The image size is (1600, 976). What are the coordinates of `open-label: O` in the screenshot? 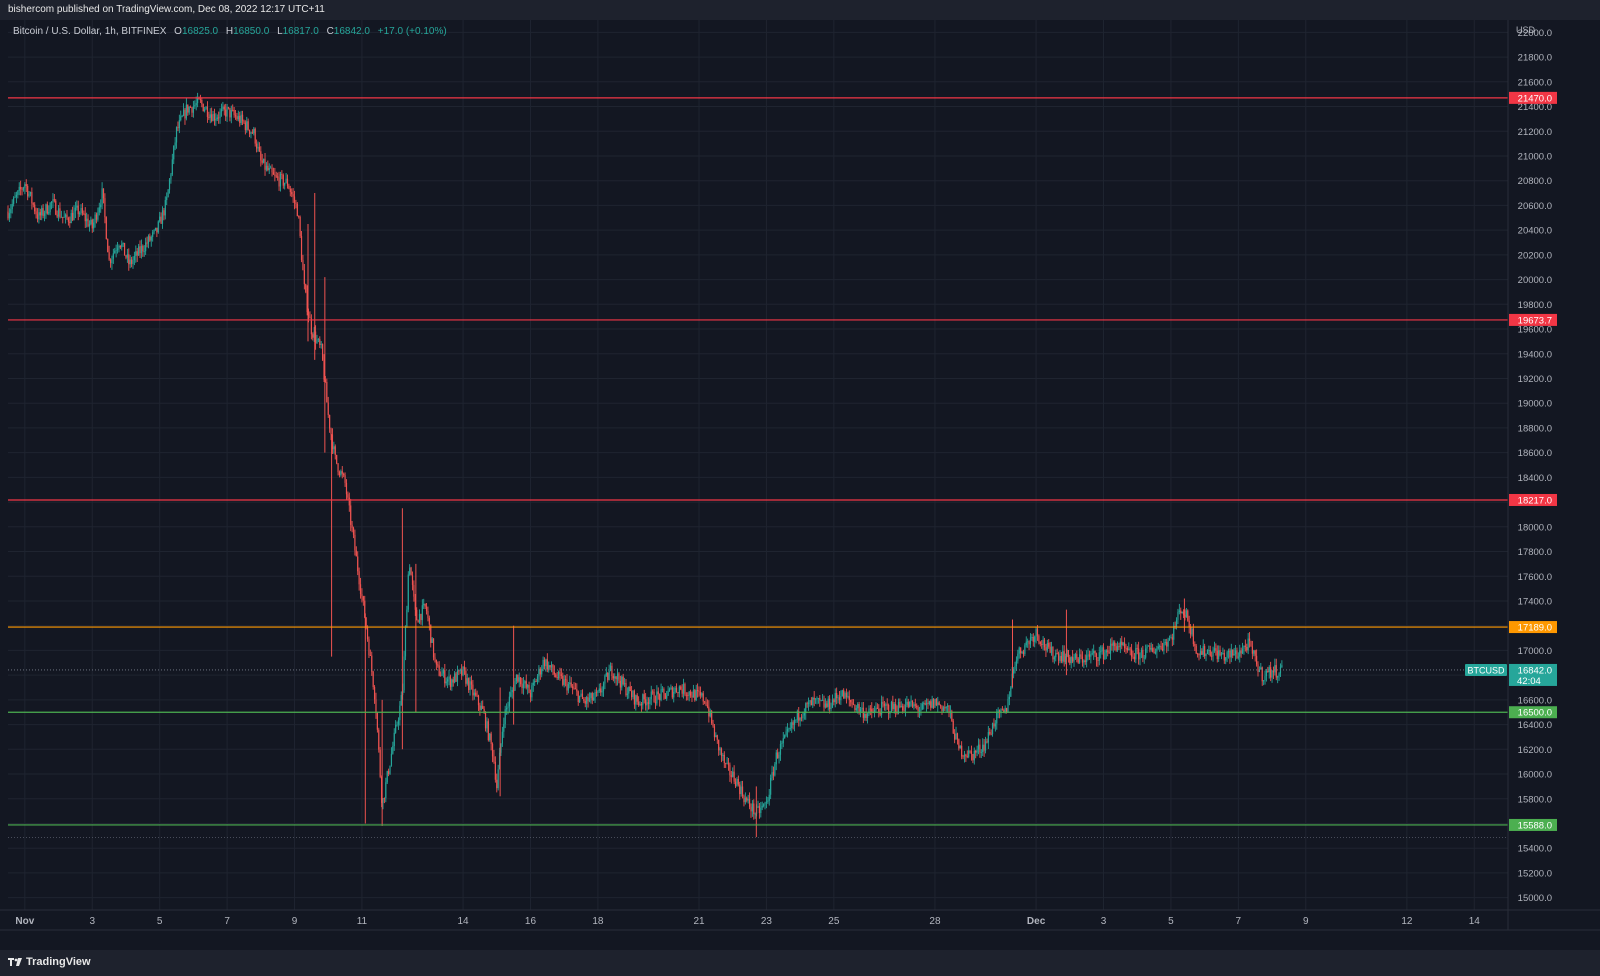 It's located at (178, 31).